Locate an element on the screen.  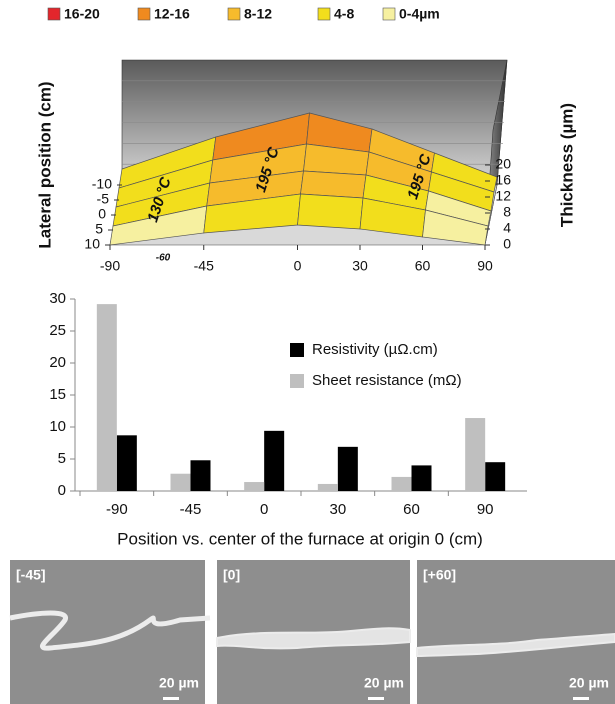
legend-label: 4-8 is located at coordinates (344, 14).